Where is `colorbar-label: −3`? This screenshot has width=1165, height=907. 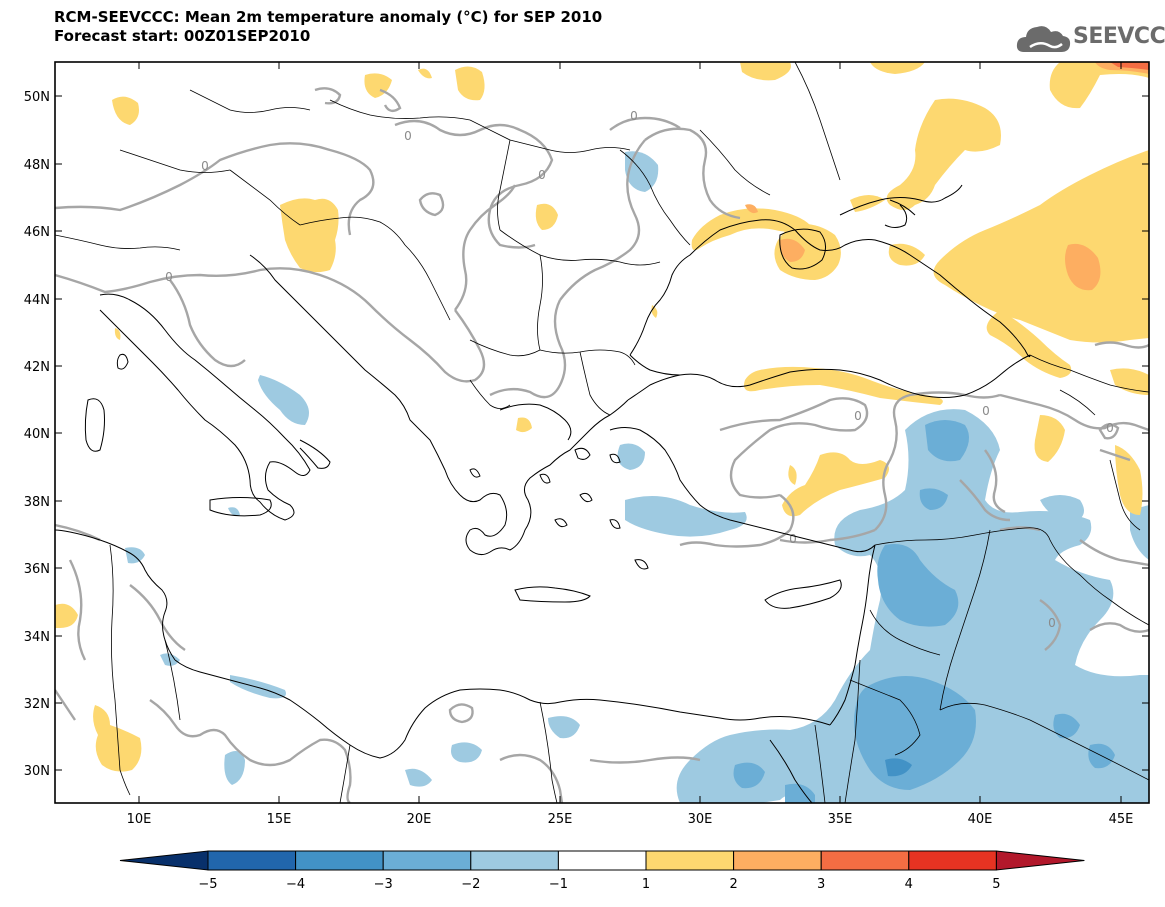
colorbar-label: −3 is located at coordinates (383, 884).